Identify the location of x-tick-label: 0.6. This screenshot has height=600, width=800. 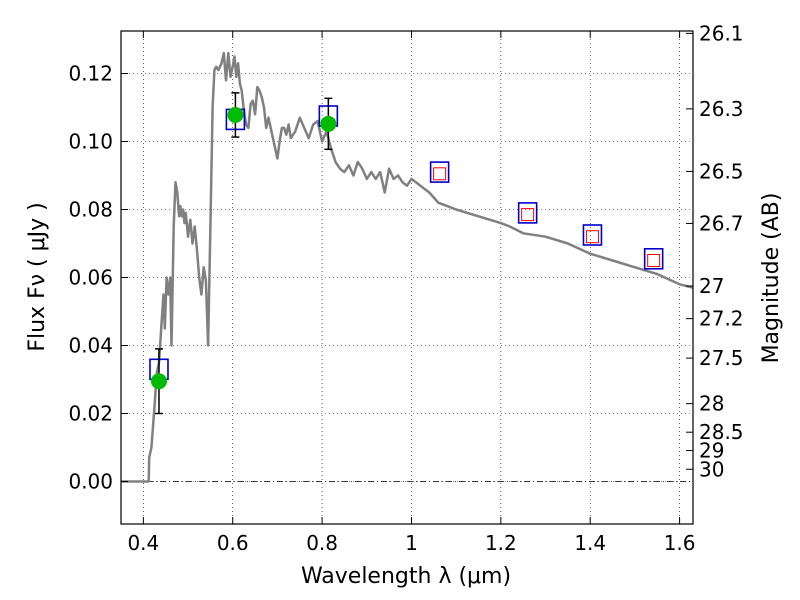
(233, 543).